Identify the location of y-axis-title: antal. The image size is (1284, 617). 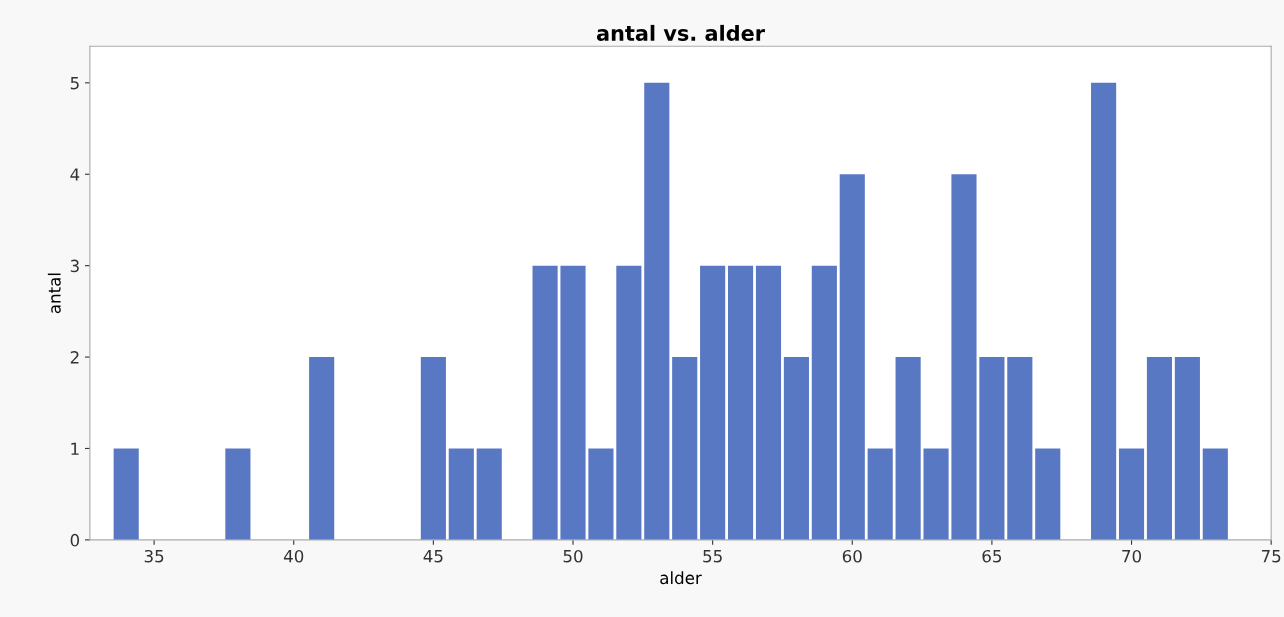
(54, 293).